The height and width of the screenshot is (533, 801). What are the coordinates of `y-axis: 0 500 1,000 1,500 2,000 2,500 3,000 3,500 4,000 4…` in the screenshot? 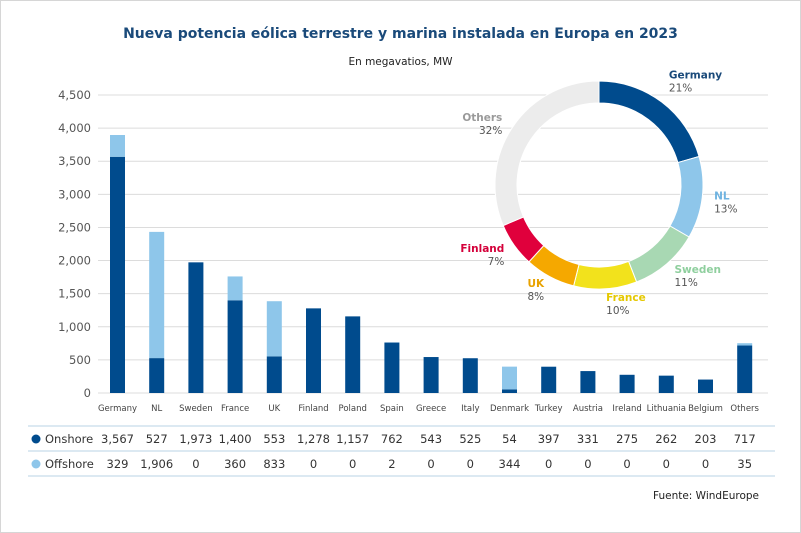 It's located at (74, 244).